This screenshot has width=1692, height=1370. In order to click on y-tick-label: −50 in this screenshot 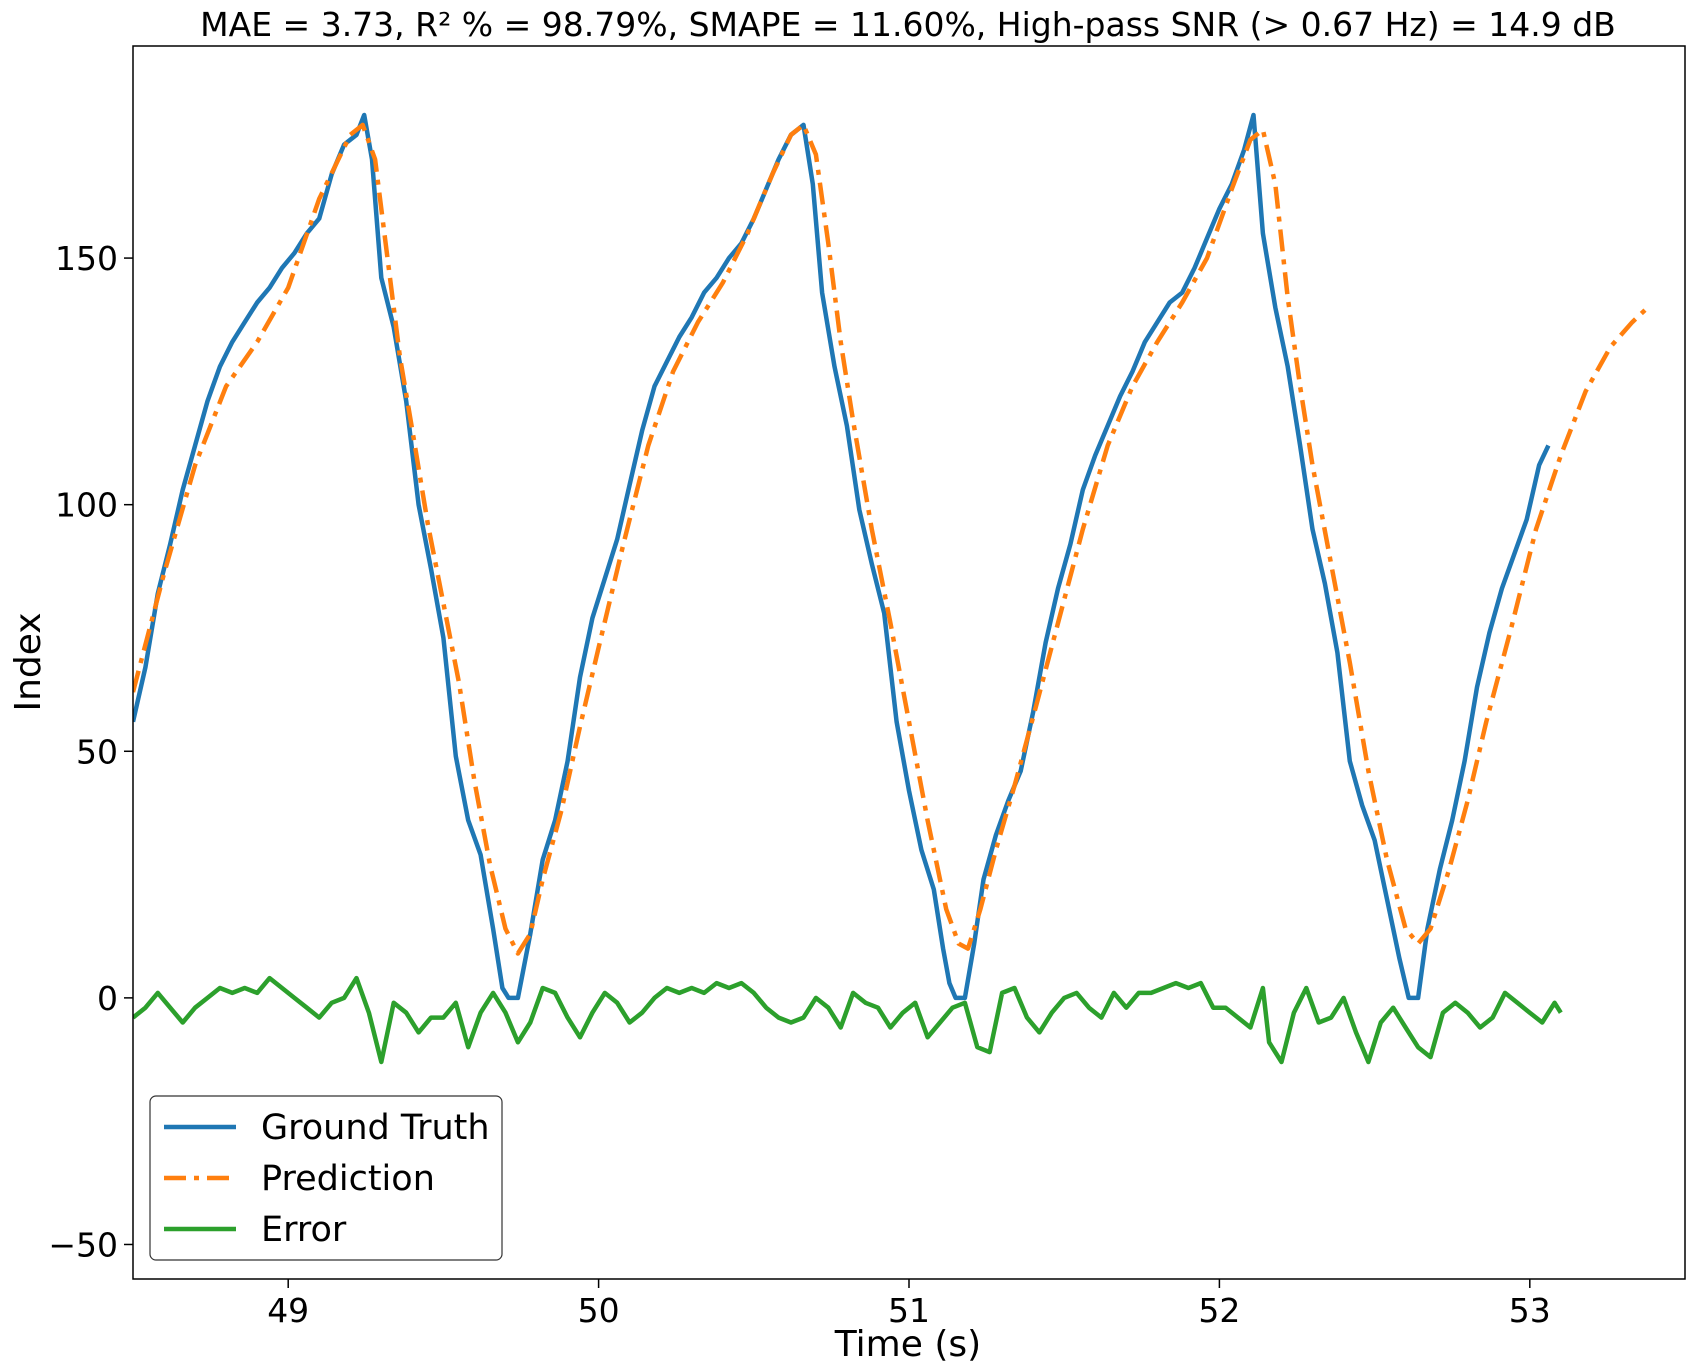, I will do `click(83, 1244)`.